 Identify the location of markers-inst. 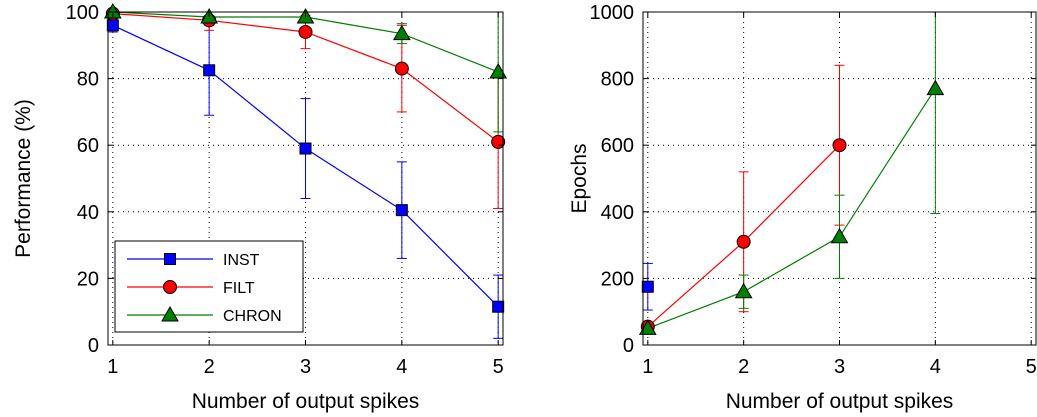
(647, 286).